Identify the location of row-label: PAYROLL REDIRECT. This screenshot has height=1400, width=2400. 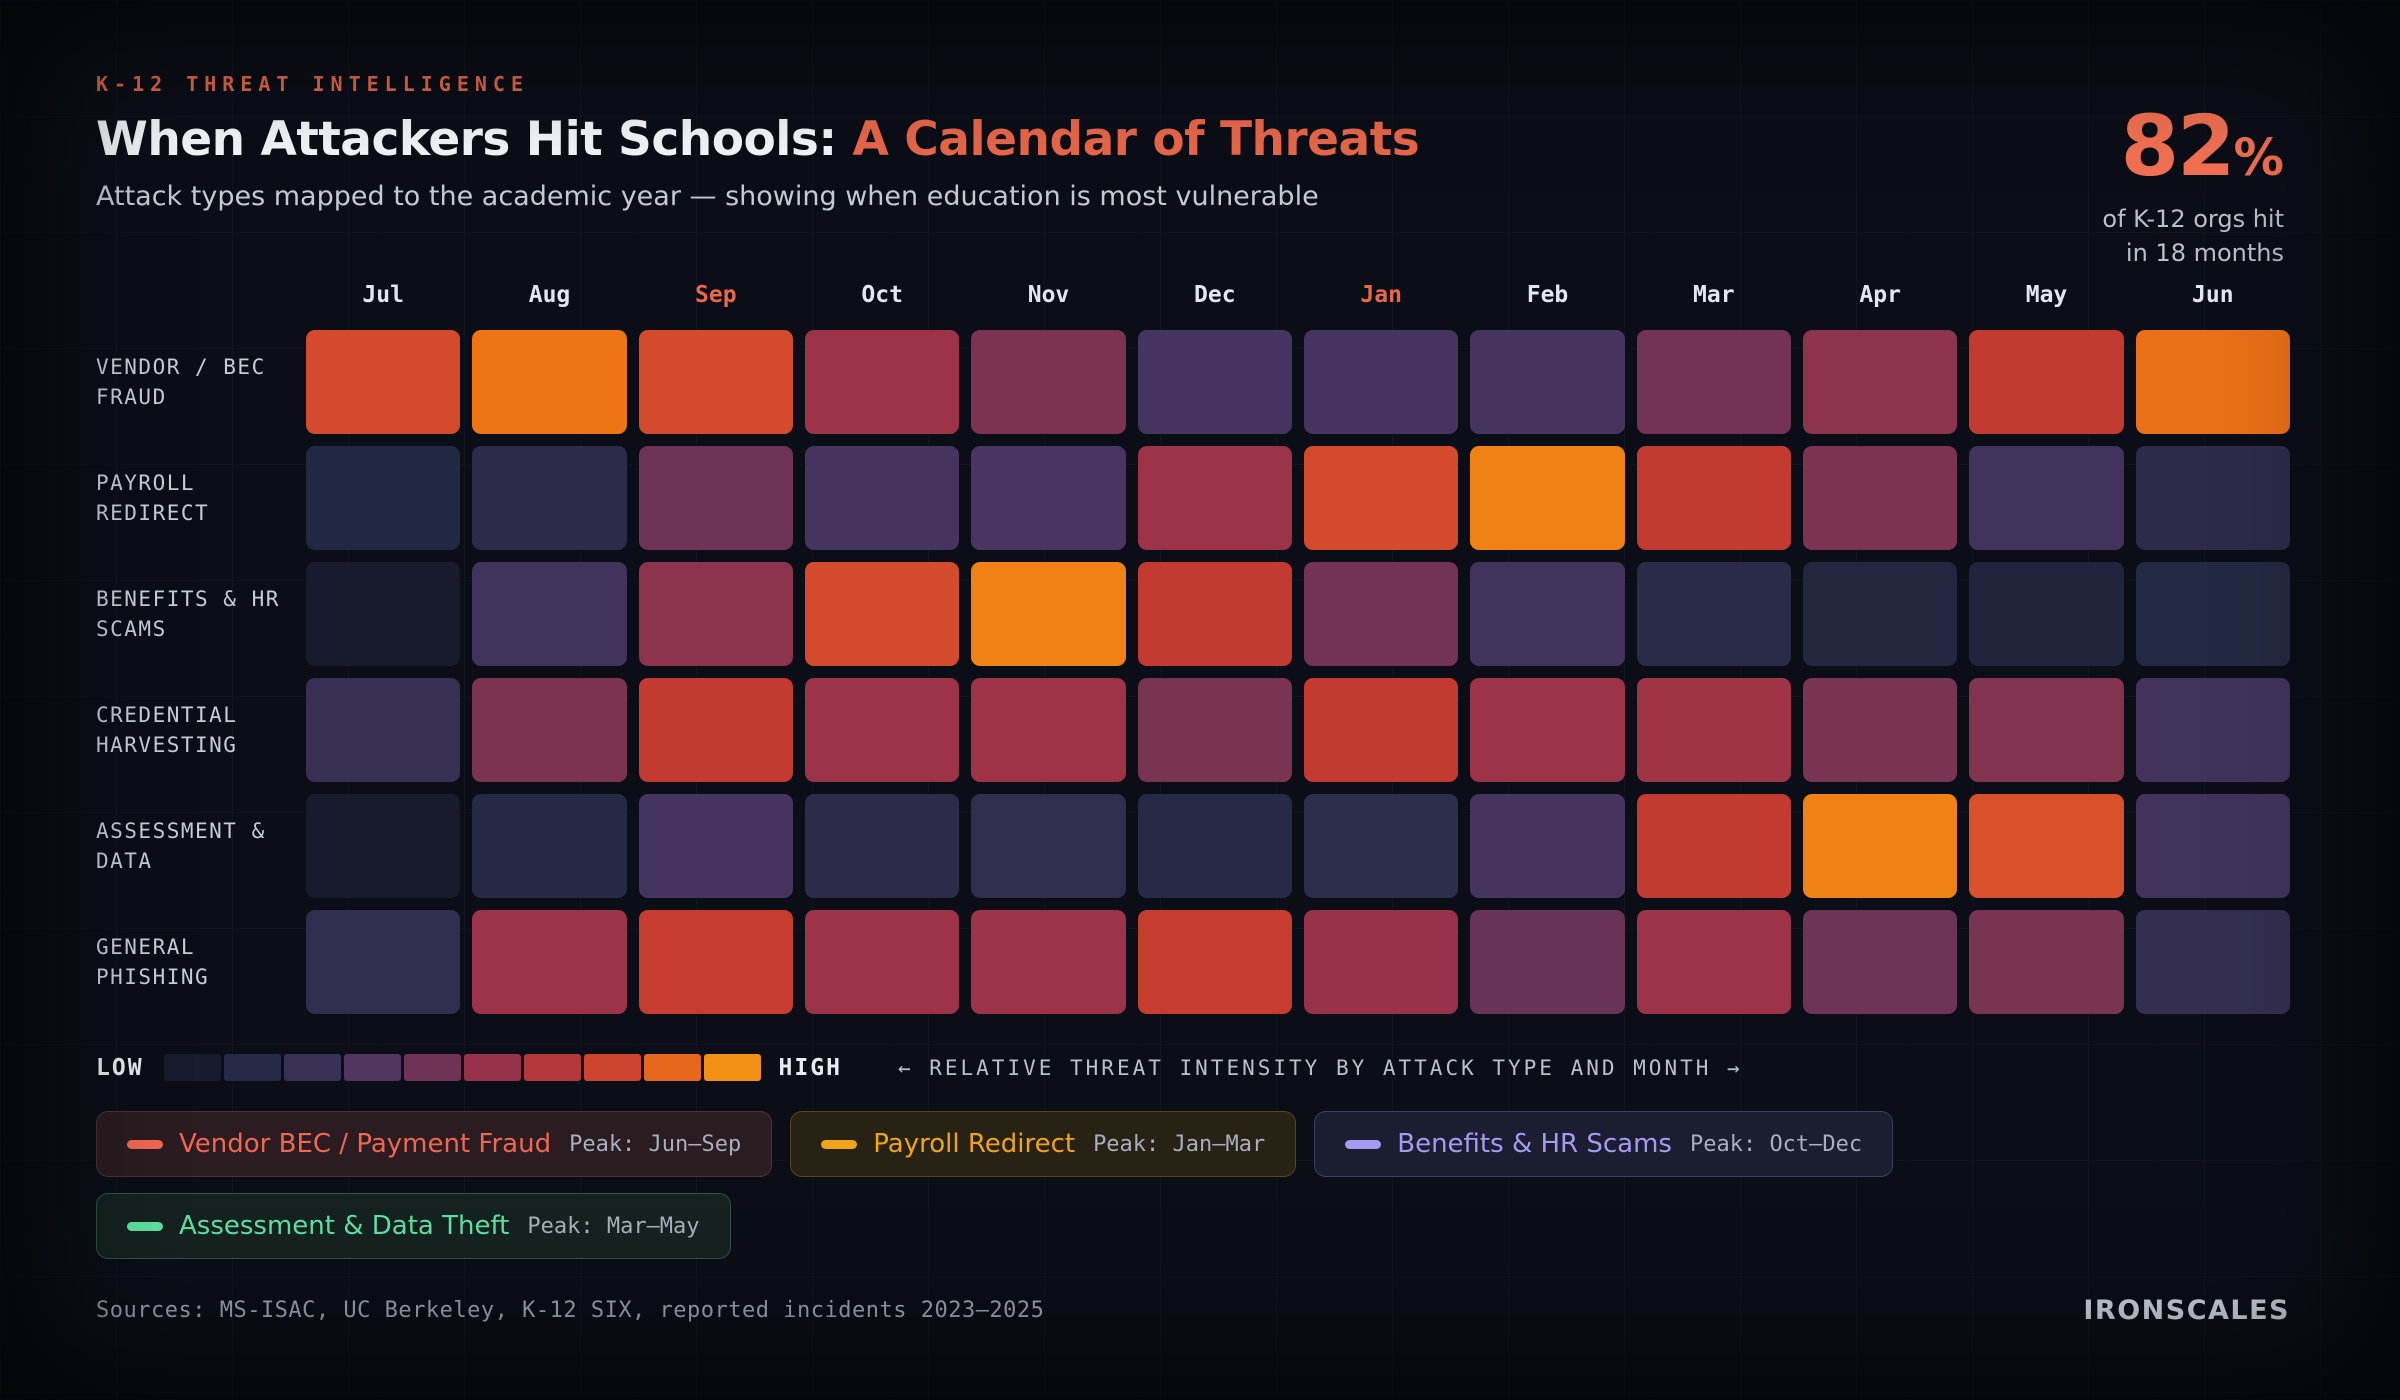
(153, 498).